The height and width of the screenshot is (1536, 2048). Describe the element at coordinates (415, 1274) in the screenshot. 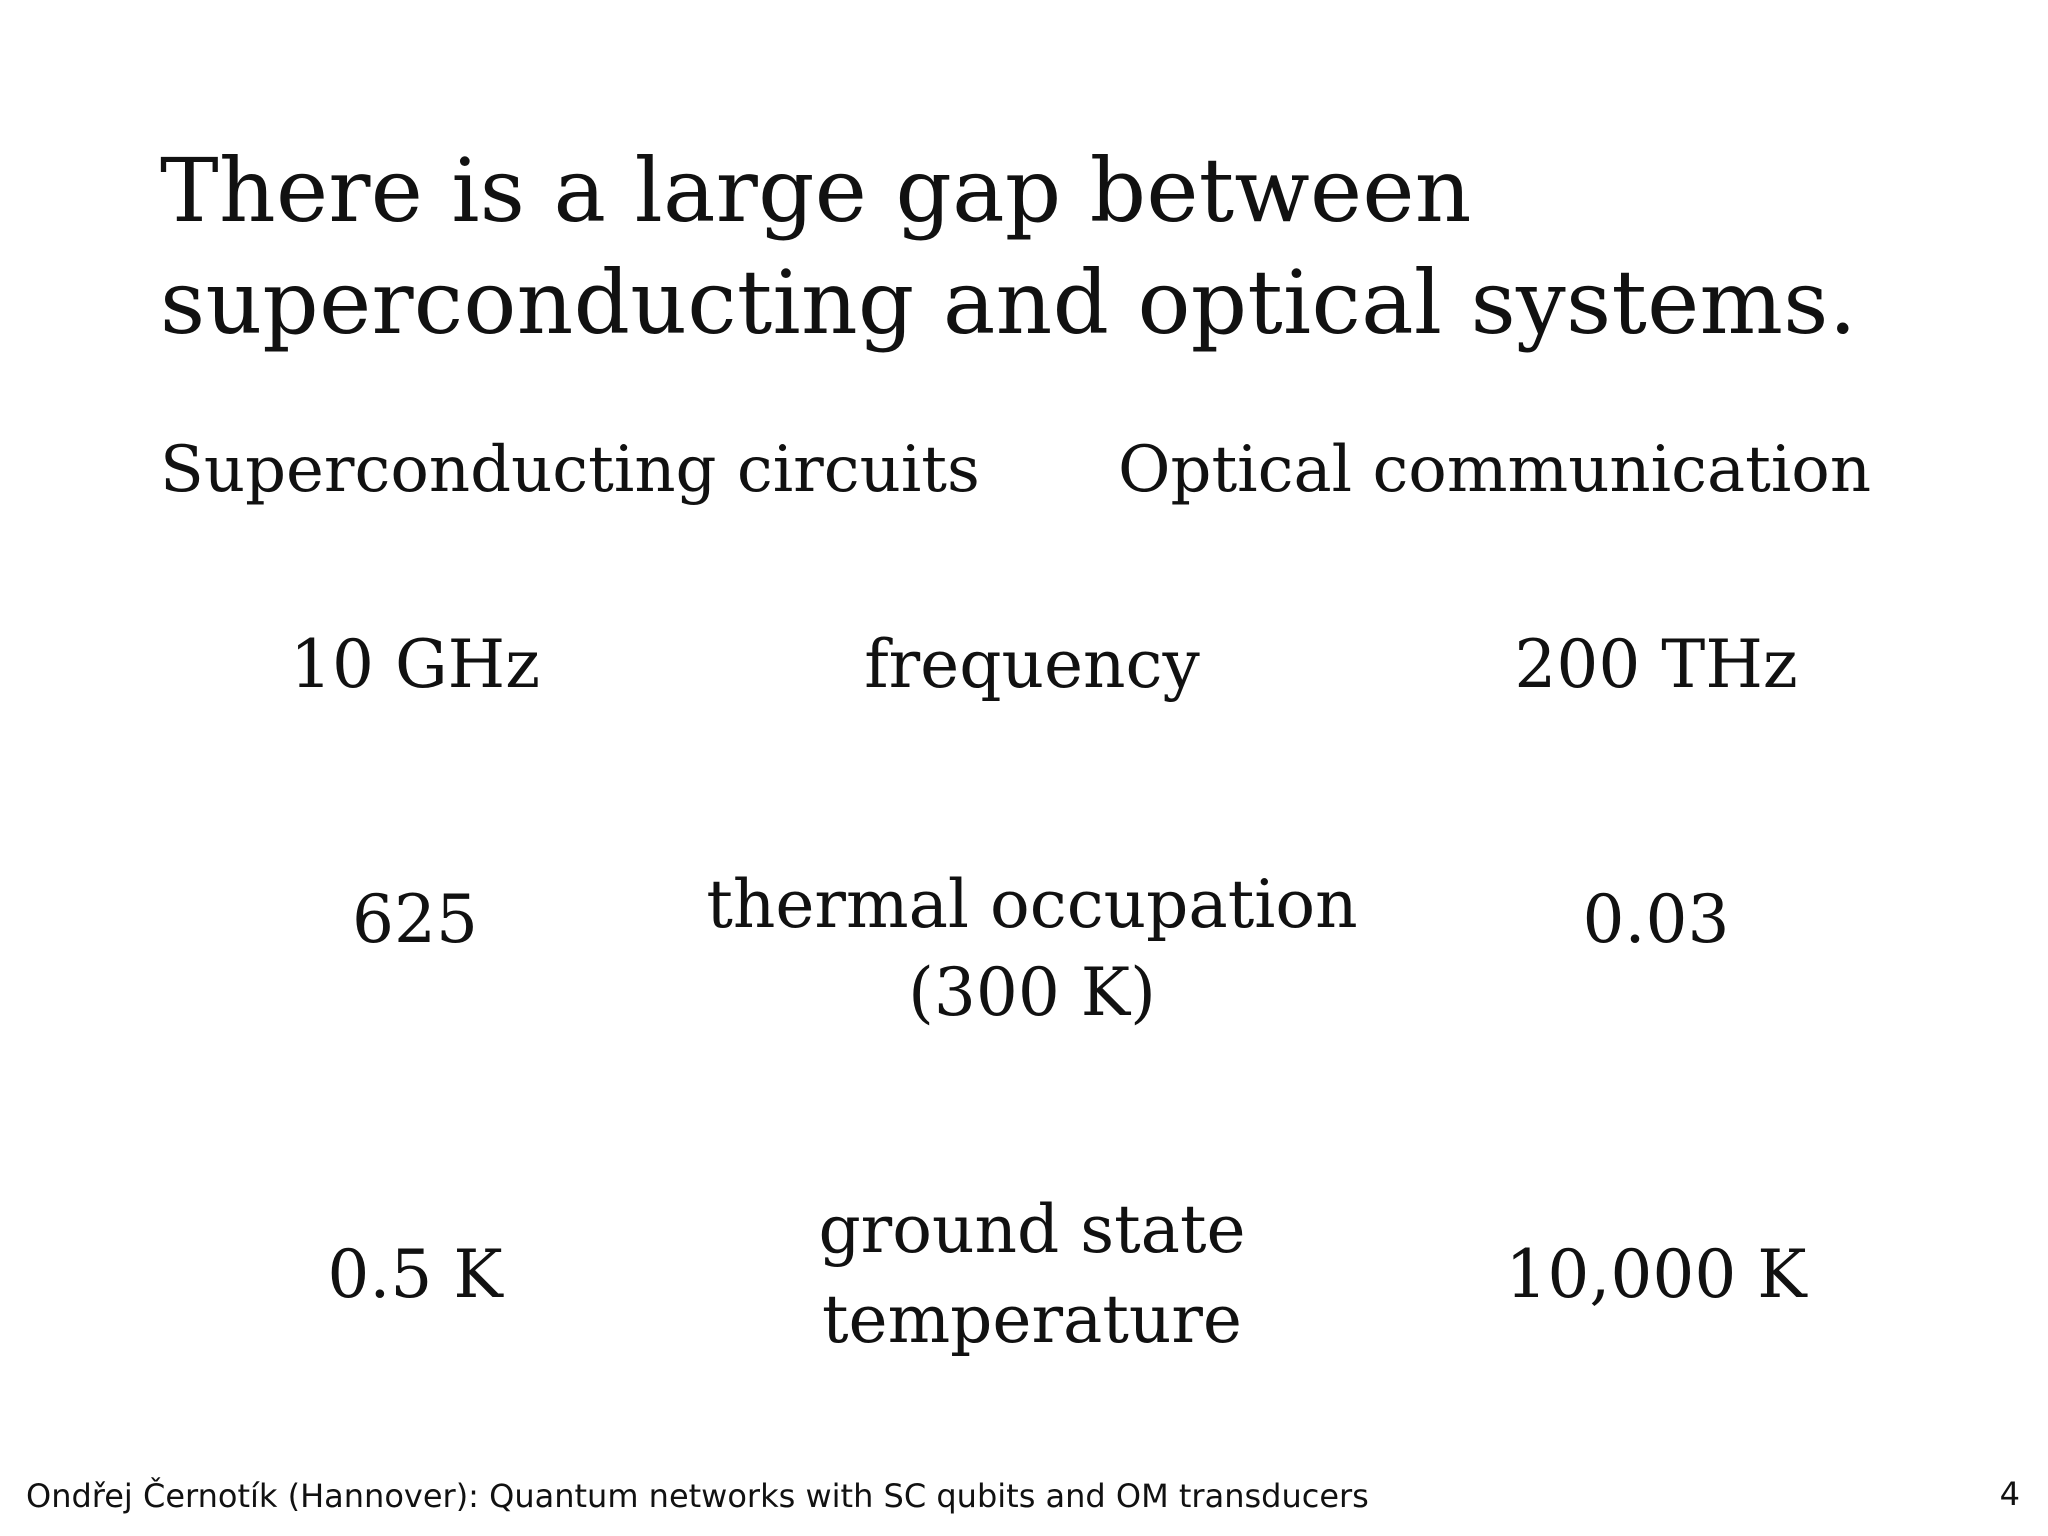

I see `row-ground-state-temperature-left-value: 0.5 K` at that location.